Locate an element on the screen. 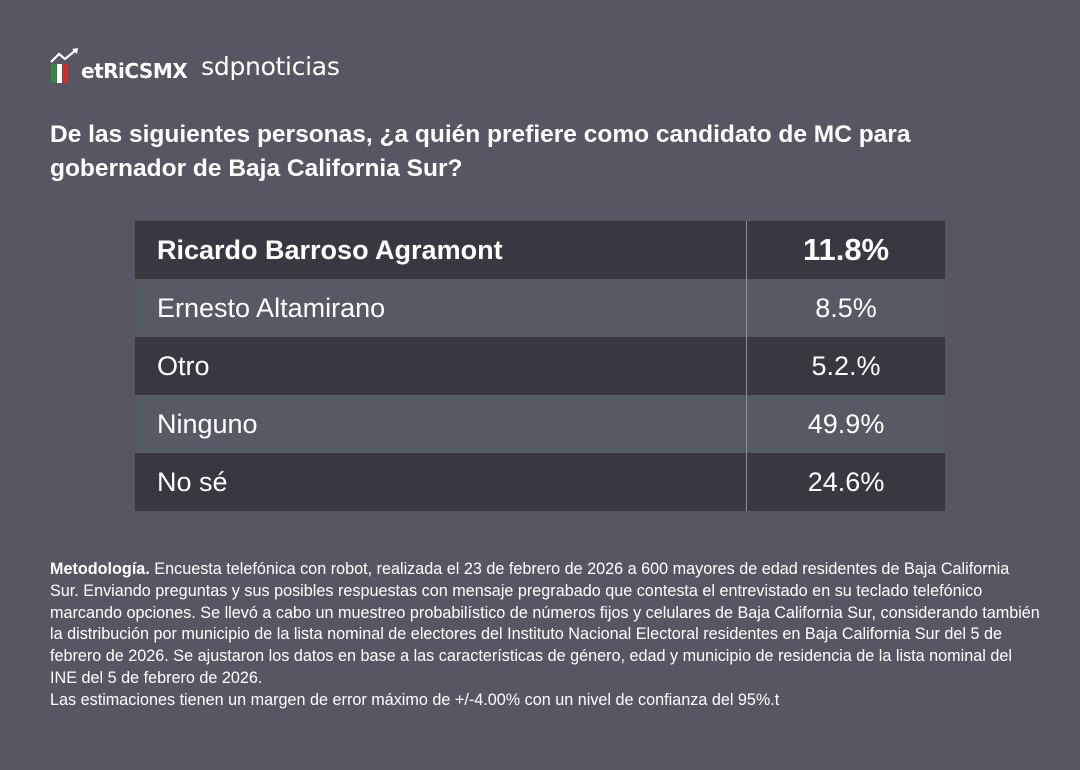  candidate-percentage: 49.9% is located at coordinates (845, 424).